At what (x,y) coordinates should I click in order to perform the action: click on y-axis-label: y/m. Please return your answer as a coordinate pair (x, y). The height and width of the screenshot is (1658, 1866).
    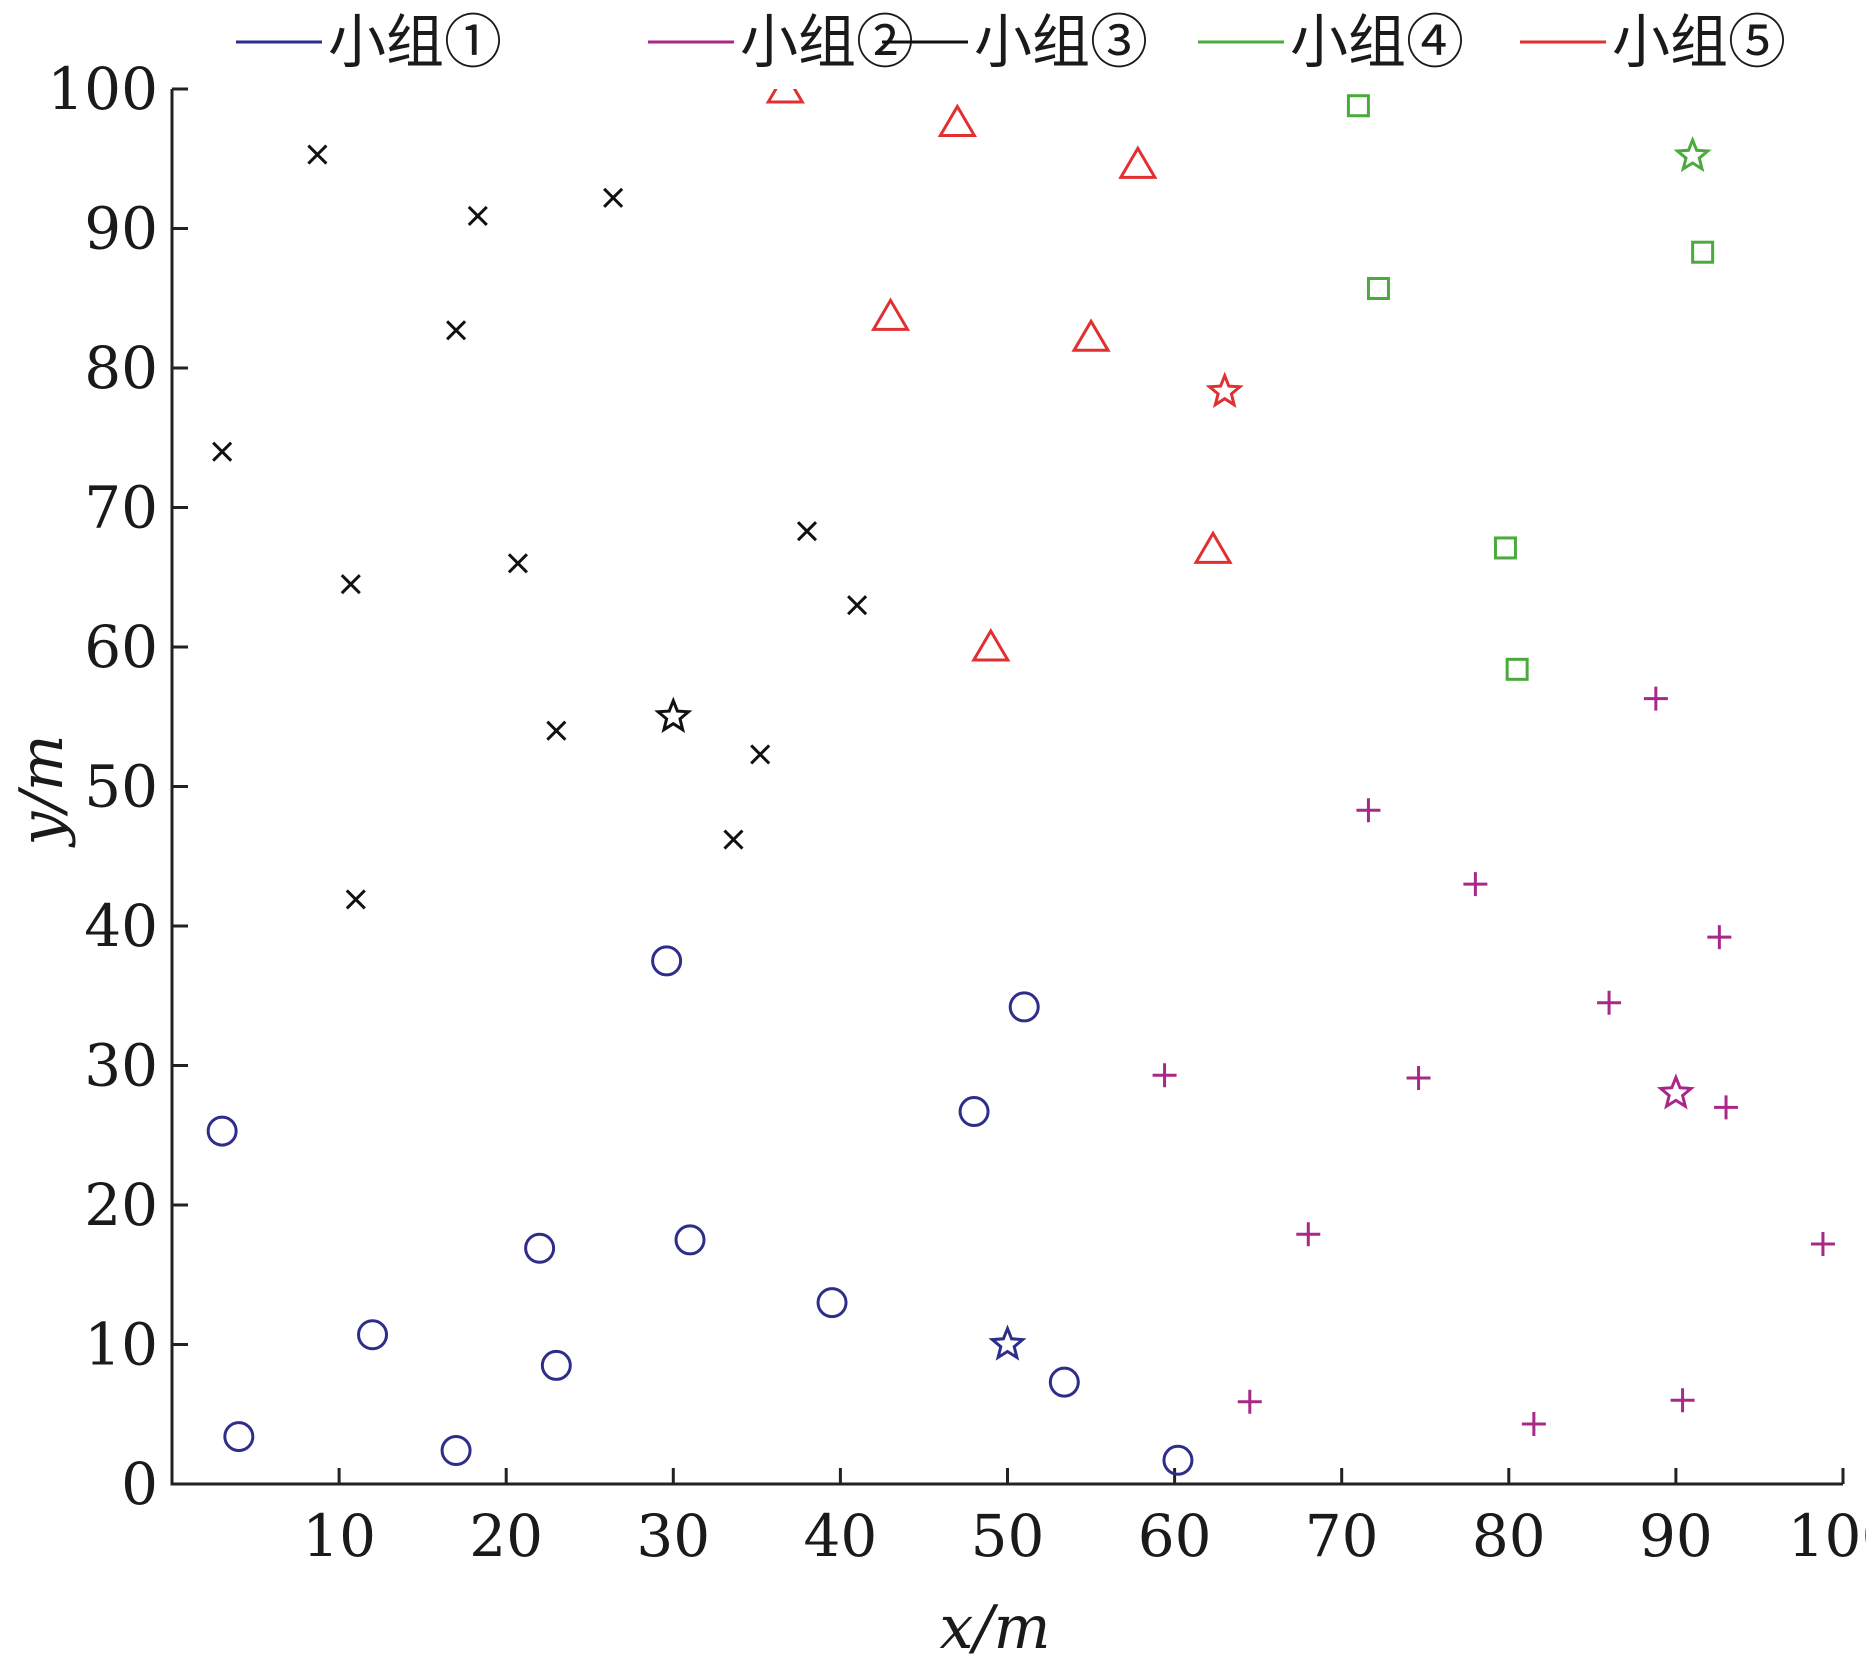
    Looking at the image, I should click on (42, 791).